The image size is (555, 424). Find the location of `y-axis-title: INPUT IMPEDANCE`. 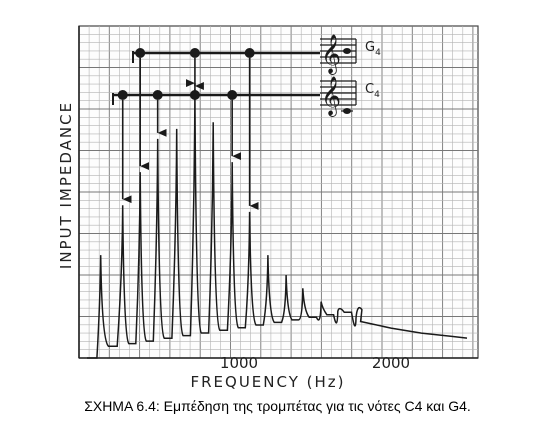

y-axis-title: INPUT IMPEDANCE is located at coordinates (66, 185).